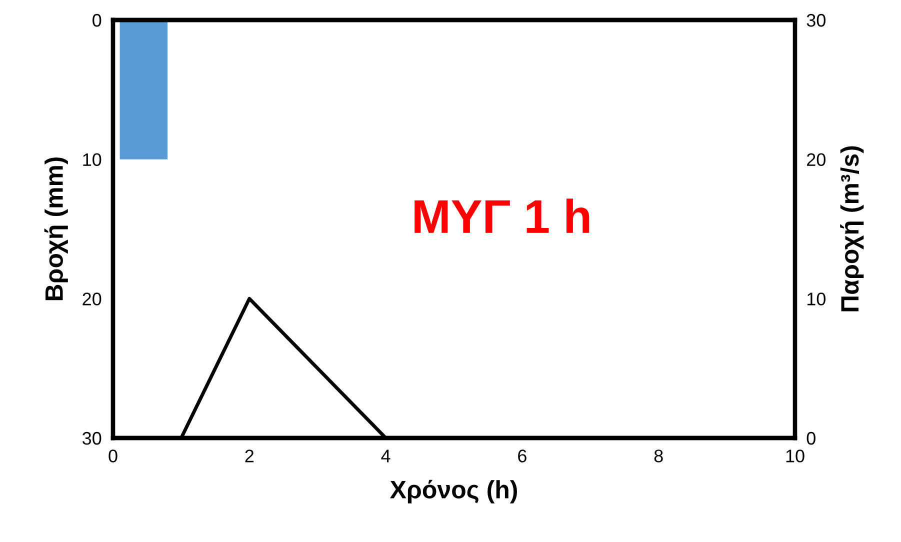 The height and width of the screenshot is (542, 901). Describe the element at coordinates (522, 456) in the screenshot. I see `x-tick-label: 6` at that location.